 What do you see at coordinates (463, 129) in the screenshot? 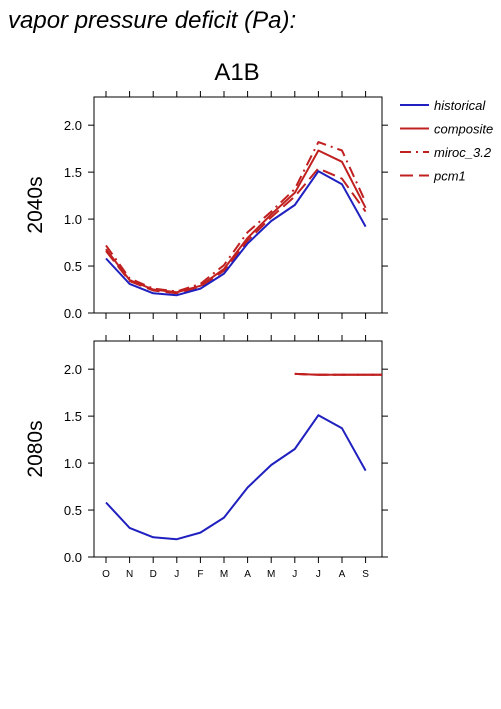
I see `legend-label: composite` at bounding box center [463, 129].